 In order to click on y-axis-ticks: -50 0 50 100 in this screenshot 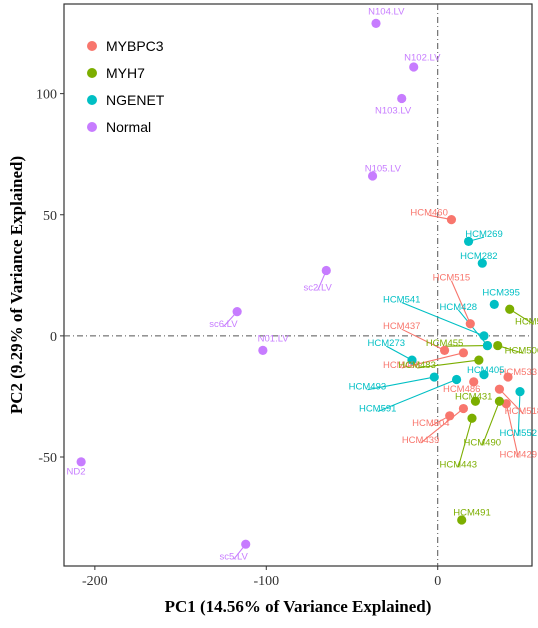, I will do `click(50, 277)`.